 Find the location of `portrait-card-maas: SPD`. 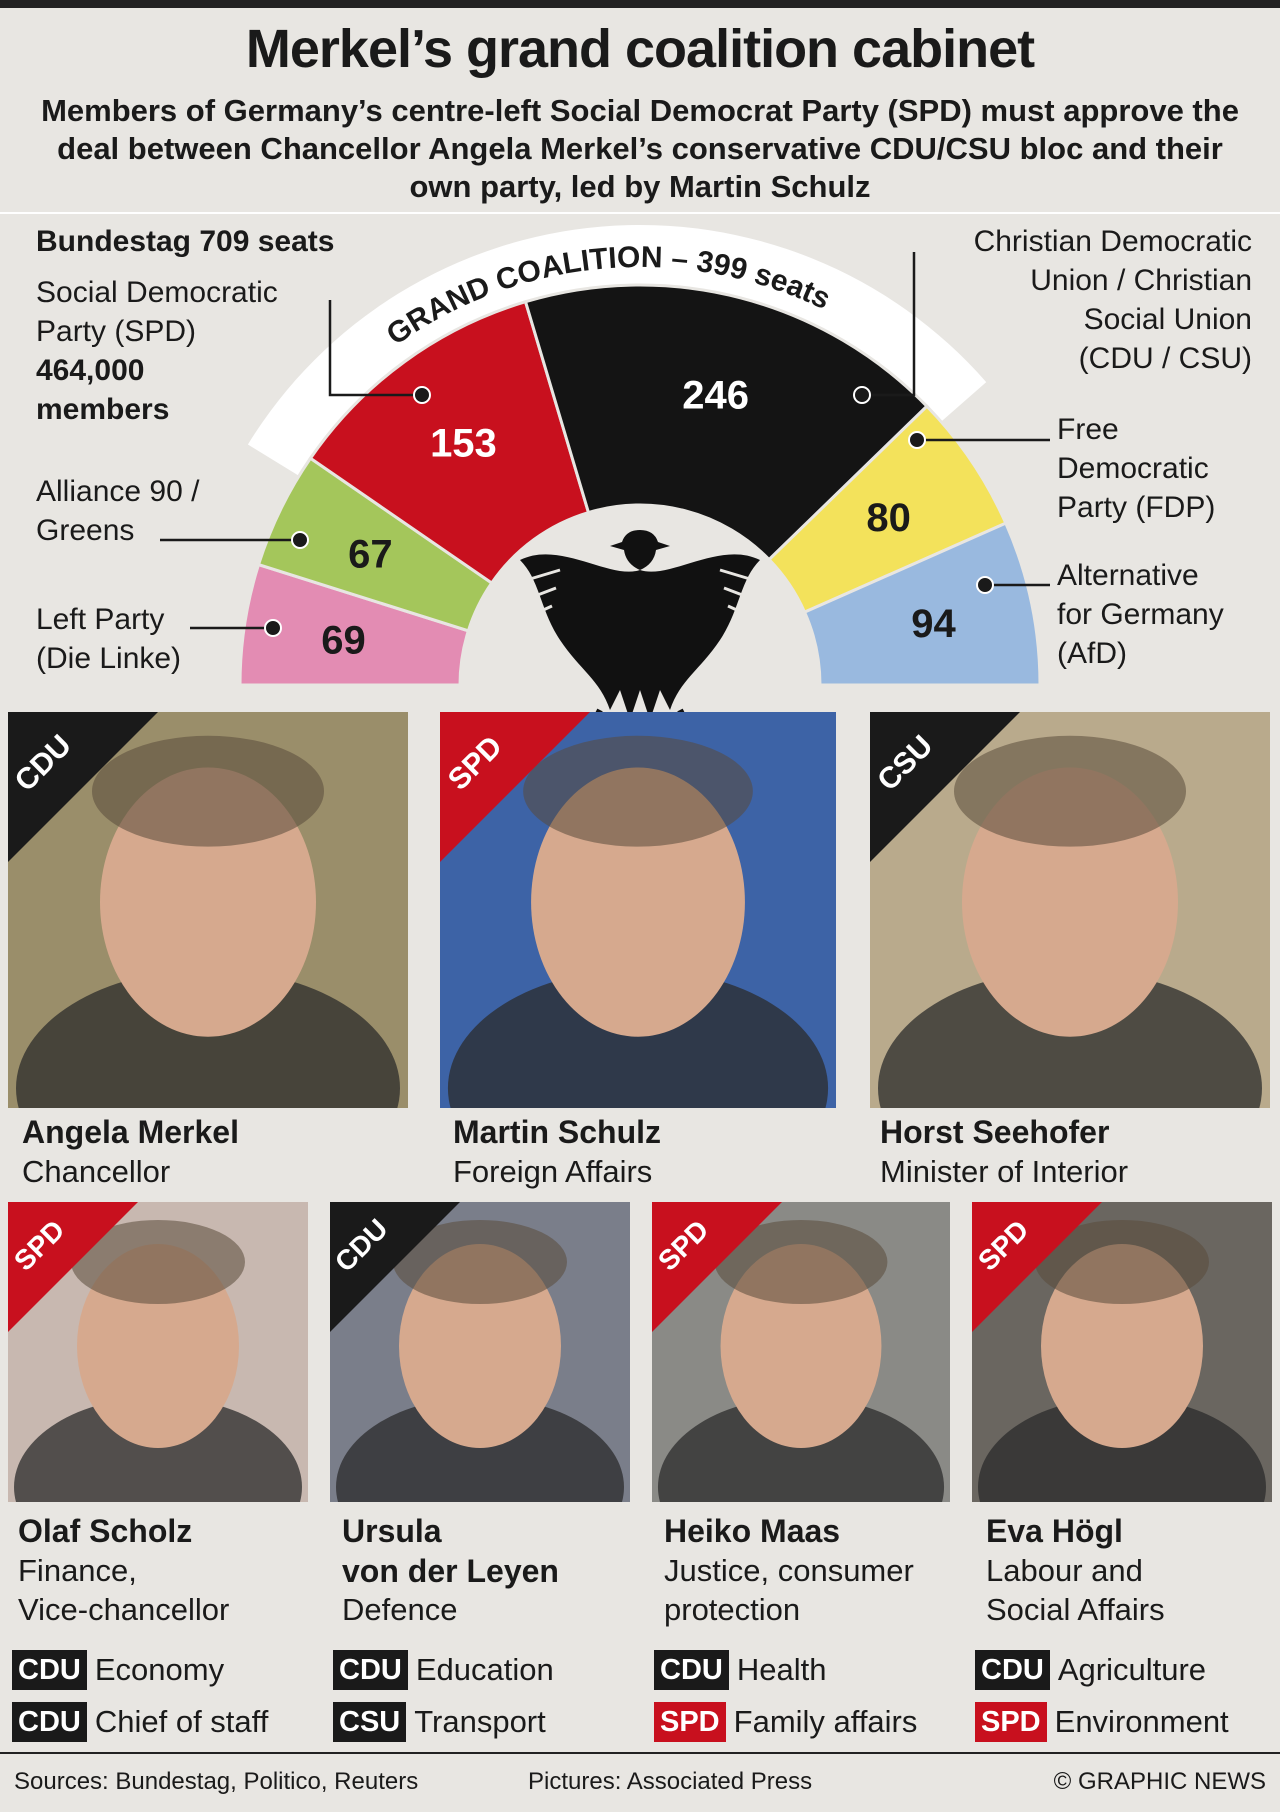

portrait-card-maas: SPD is located at coordinates (801, 1352).